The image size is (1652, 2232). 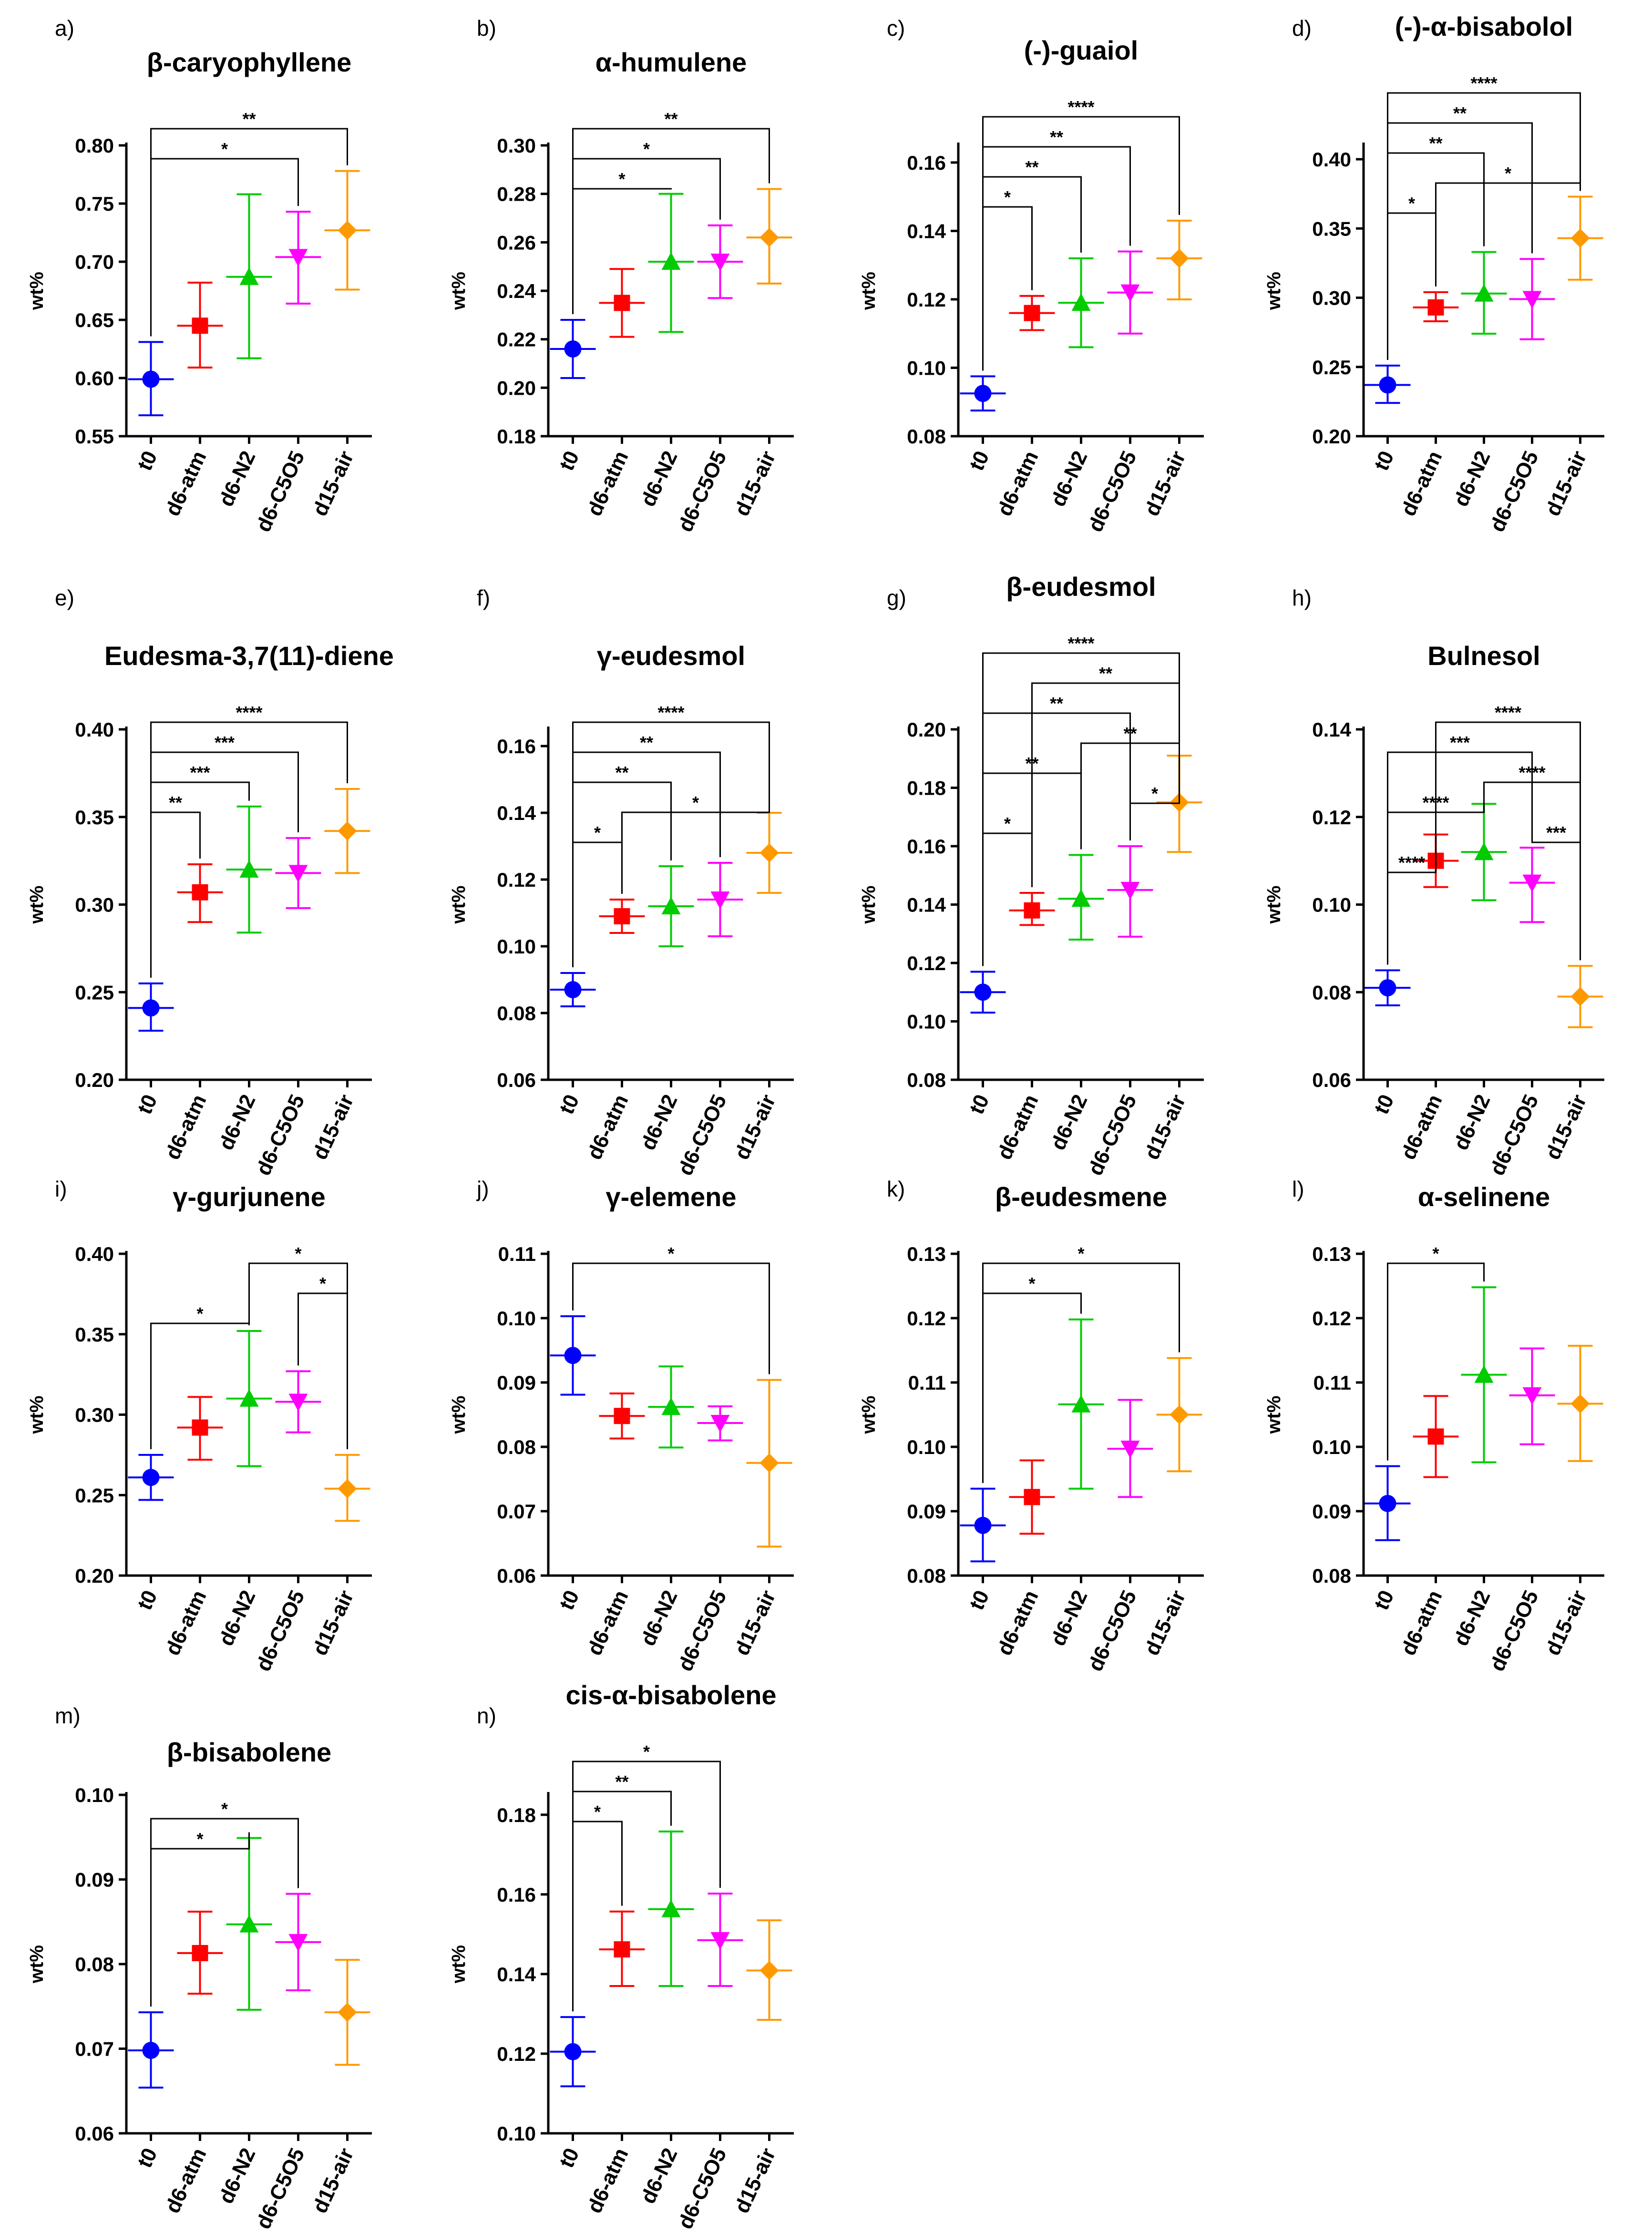 I want to click on chart-title: cis-α-bisabolene, so click(x=670, y=1695).